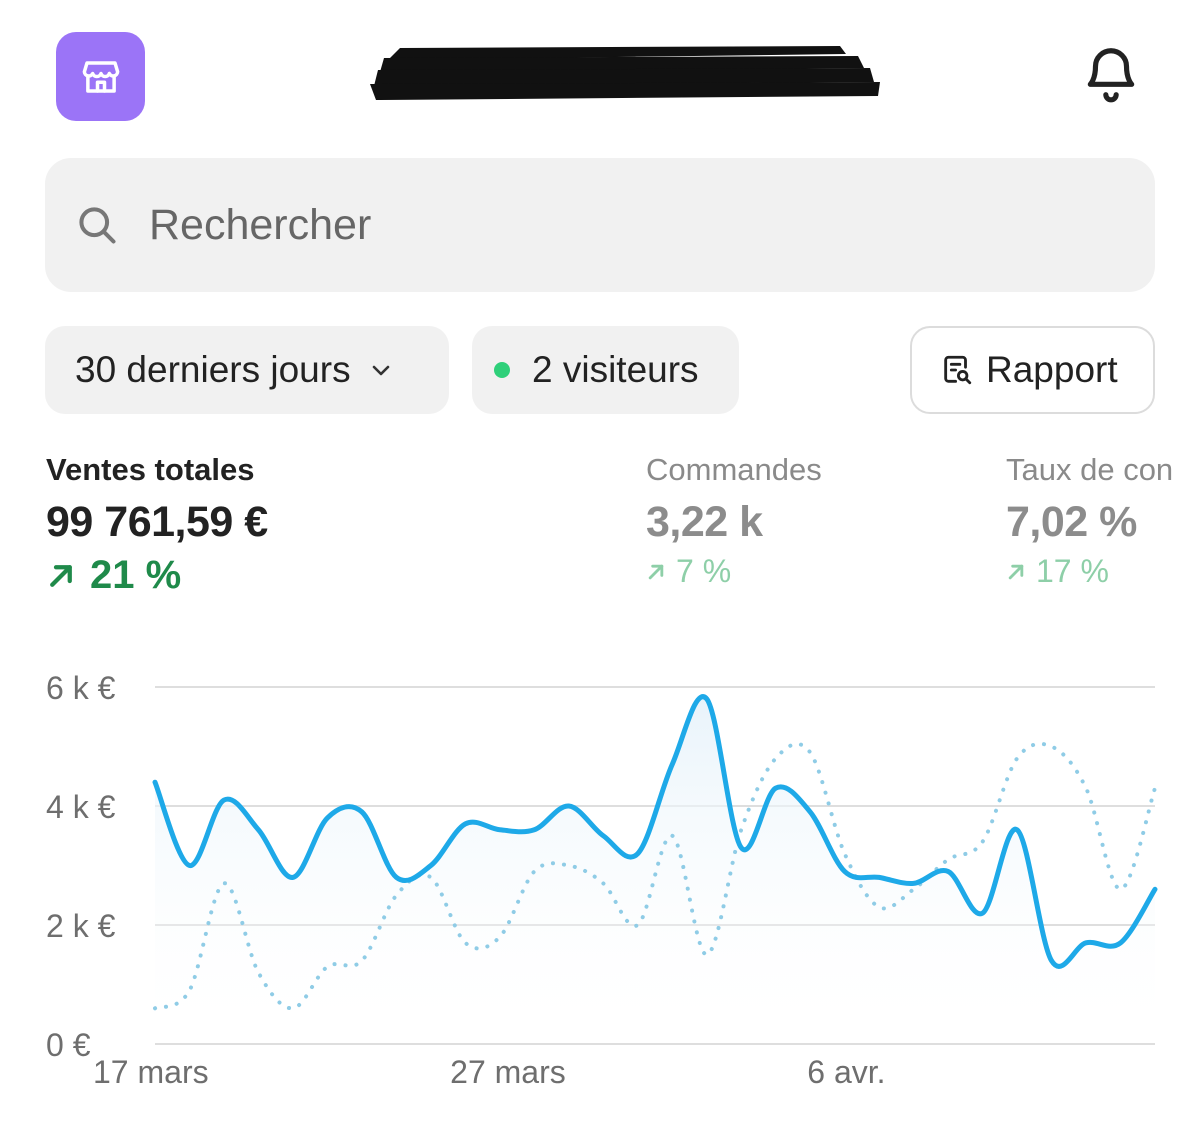 Image resolution: width=1200 pixels, height=1127 pixels. What do you see at coordinates (734, 469) in the screenshot?
I see `metric-label: Commandes` at bounding box center [734, 469].